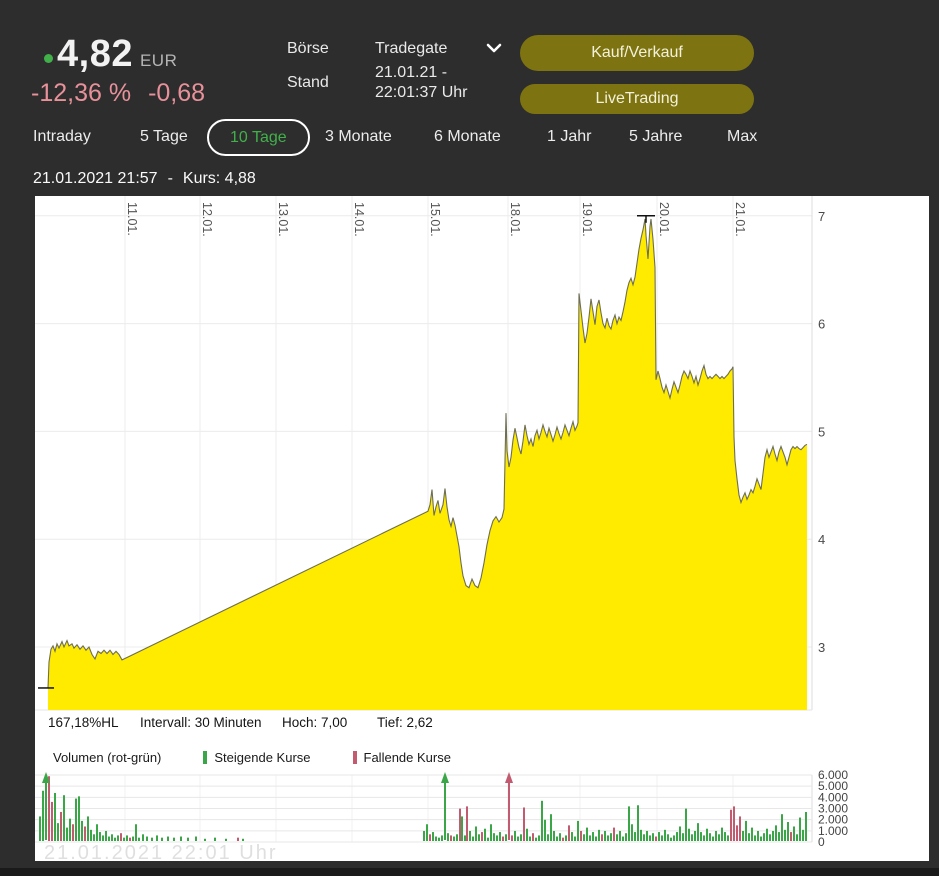 Image resolution: width=939 pixels, height=876 pixels. What do you see at coordinates (821, 842) in the screenshot?
I see `svg-text: 0` at bounding box center [821, 842].